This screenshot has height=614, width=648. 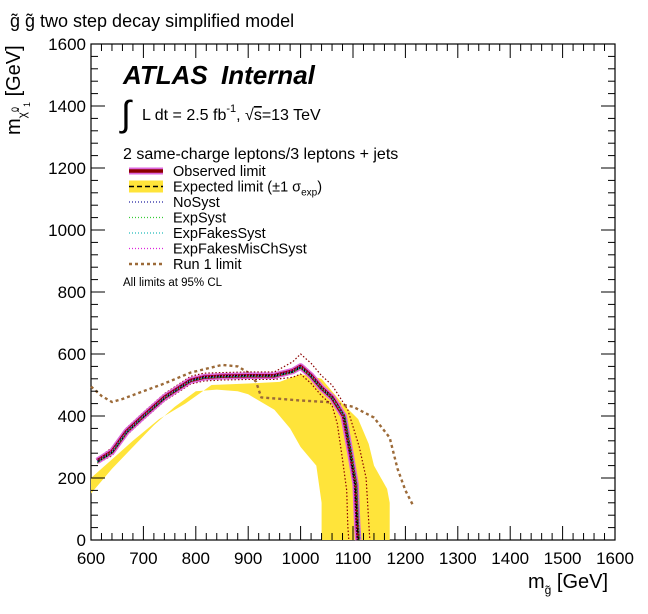 I want to click on legend-label-text: Run 1 limit, so click(x=207, y=265).